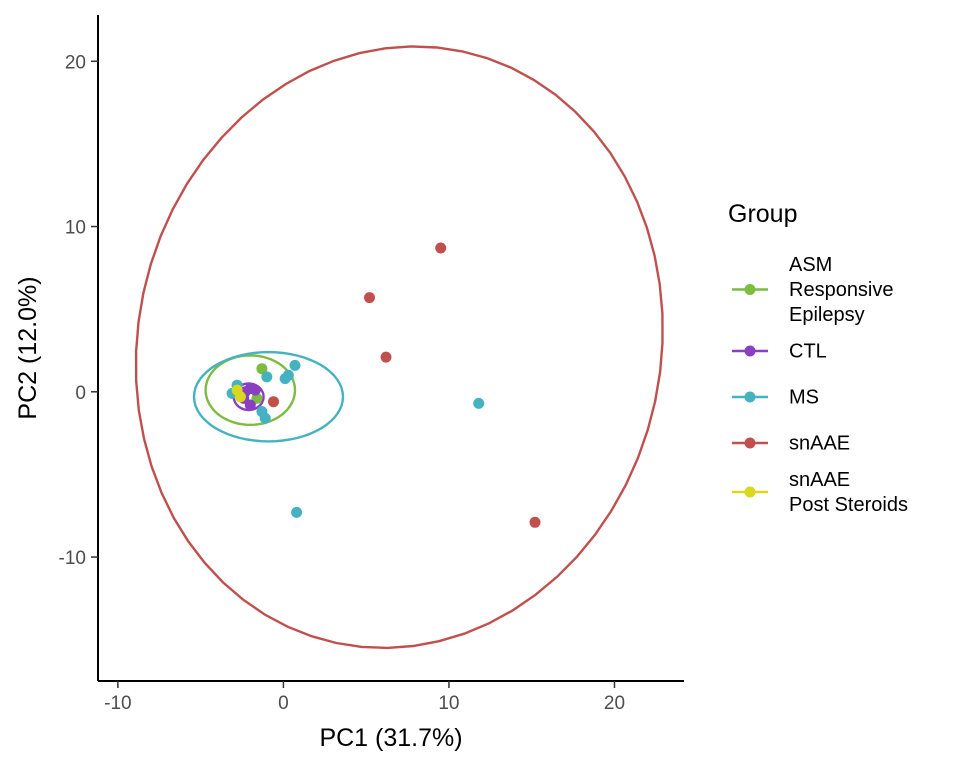 This screenshot has width=960, height=768. Describe the element at coordinates (820, 492) in the screenshot. I see `legend-item-5: snAAE Post Steroids` at that location.